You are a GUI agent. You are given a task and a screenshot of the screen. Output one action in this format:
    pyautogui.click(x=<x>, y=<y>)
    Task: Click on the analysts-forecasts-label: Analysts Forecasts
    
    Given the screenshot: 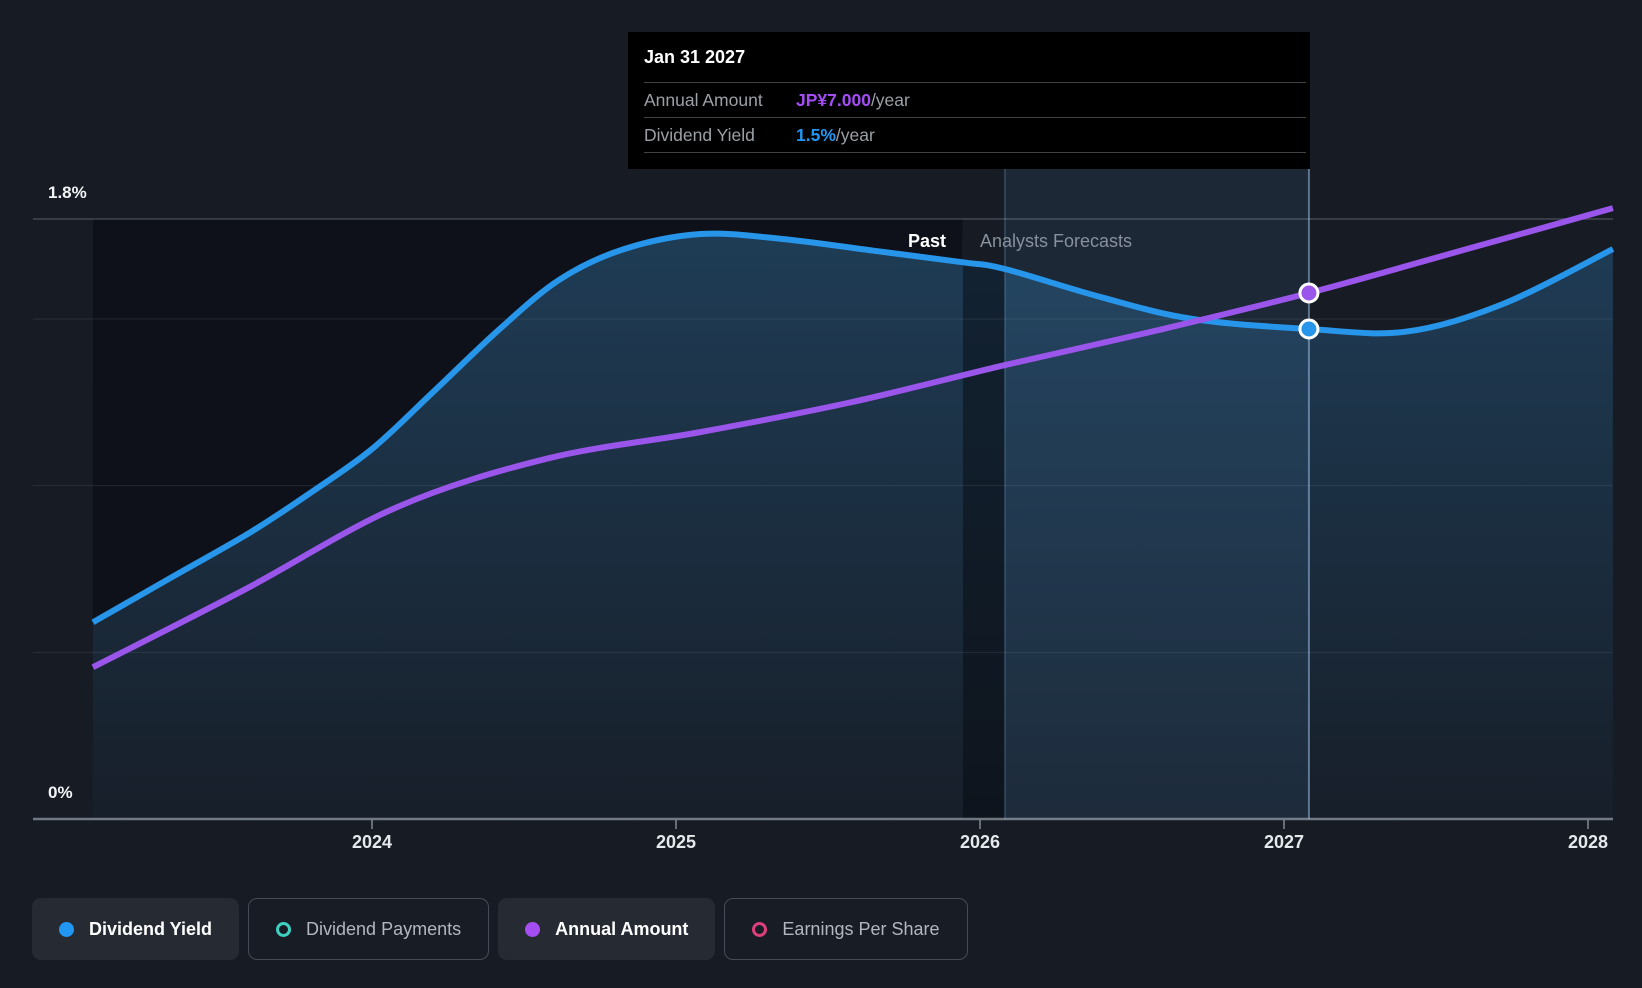 What is the action you would take?
    pyautogui.click(x=1056, y=241)
    